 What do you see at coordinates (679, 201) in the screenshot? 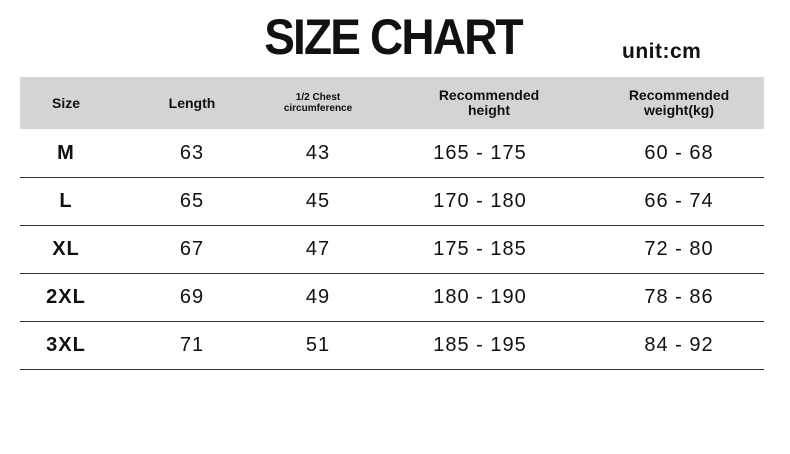
I see `cell-weight: 66 - 74` at bounding box center [679, 201].